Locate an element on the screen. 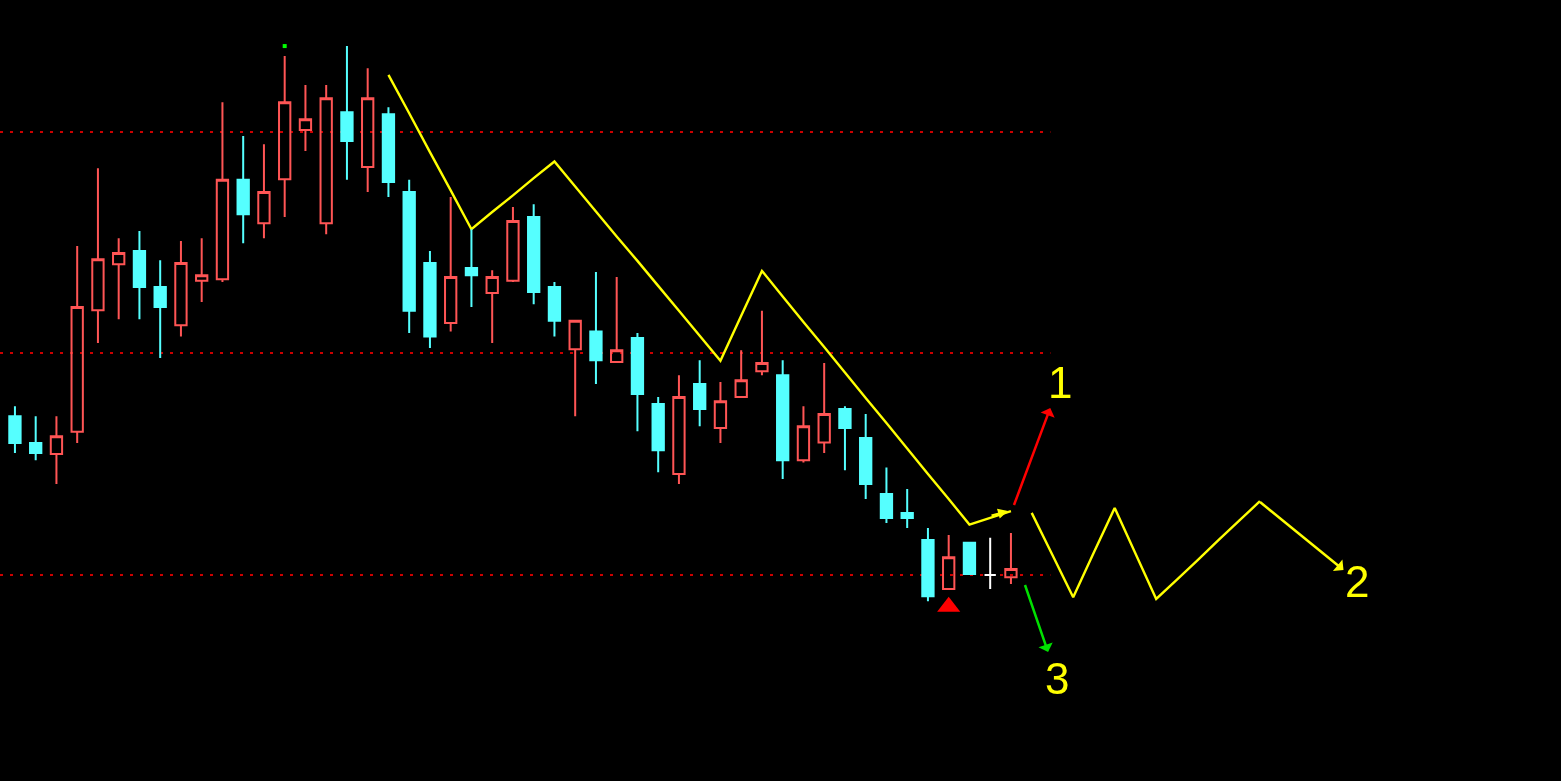 The height and width of the screenshot is (781, 1561). annotation: 1 is located at coordinates (1060, 382).